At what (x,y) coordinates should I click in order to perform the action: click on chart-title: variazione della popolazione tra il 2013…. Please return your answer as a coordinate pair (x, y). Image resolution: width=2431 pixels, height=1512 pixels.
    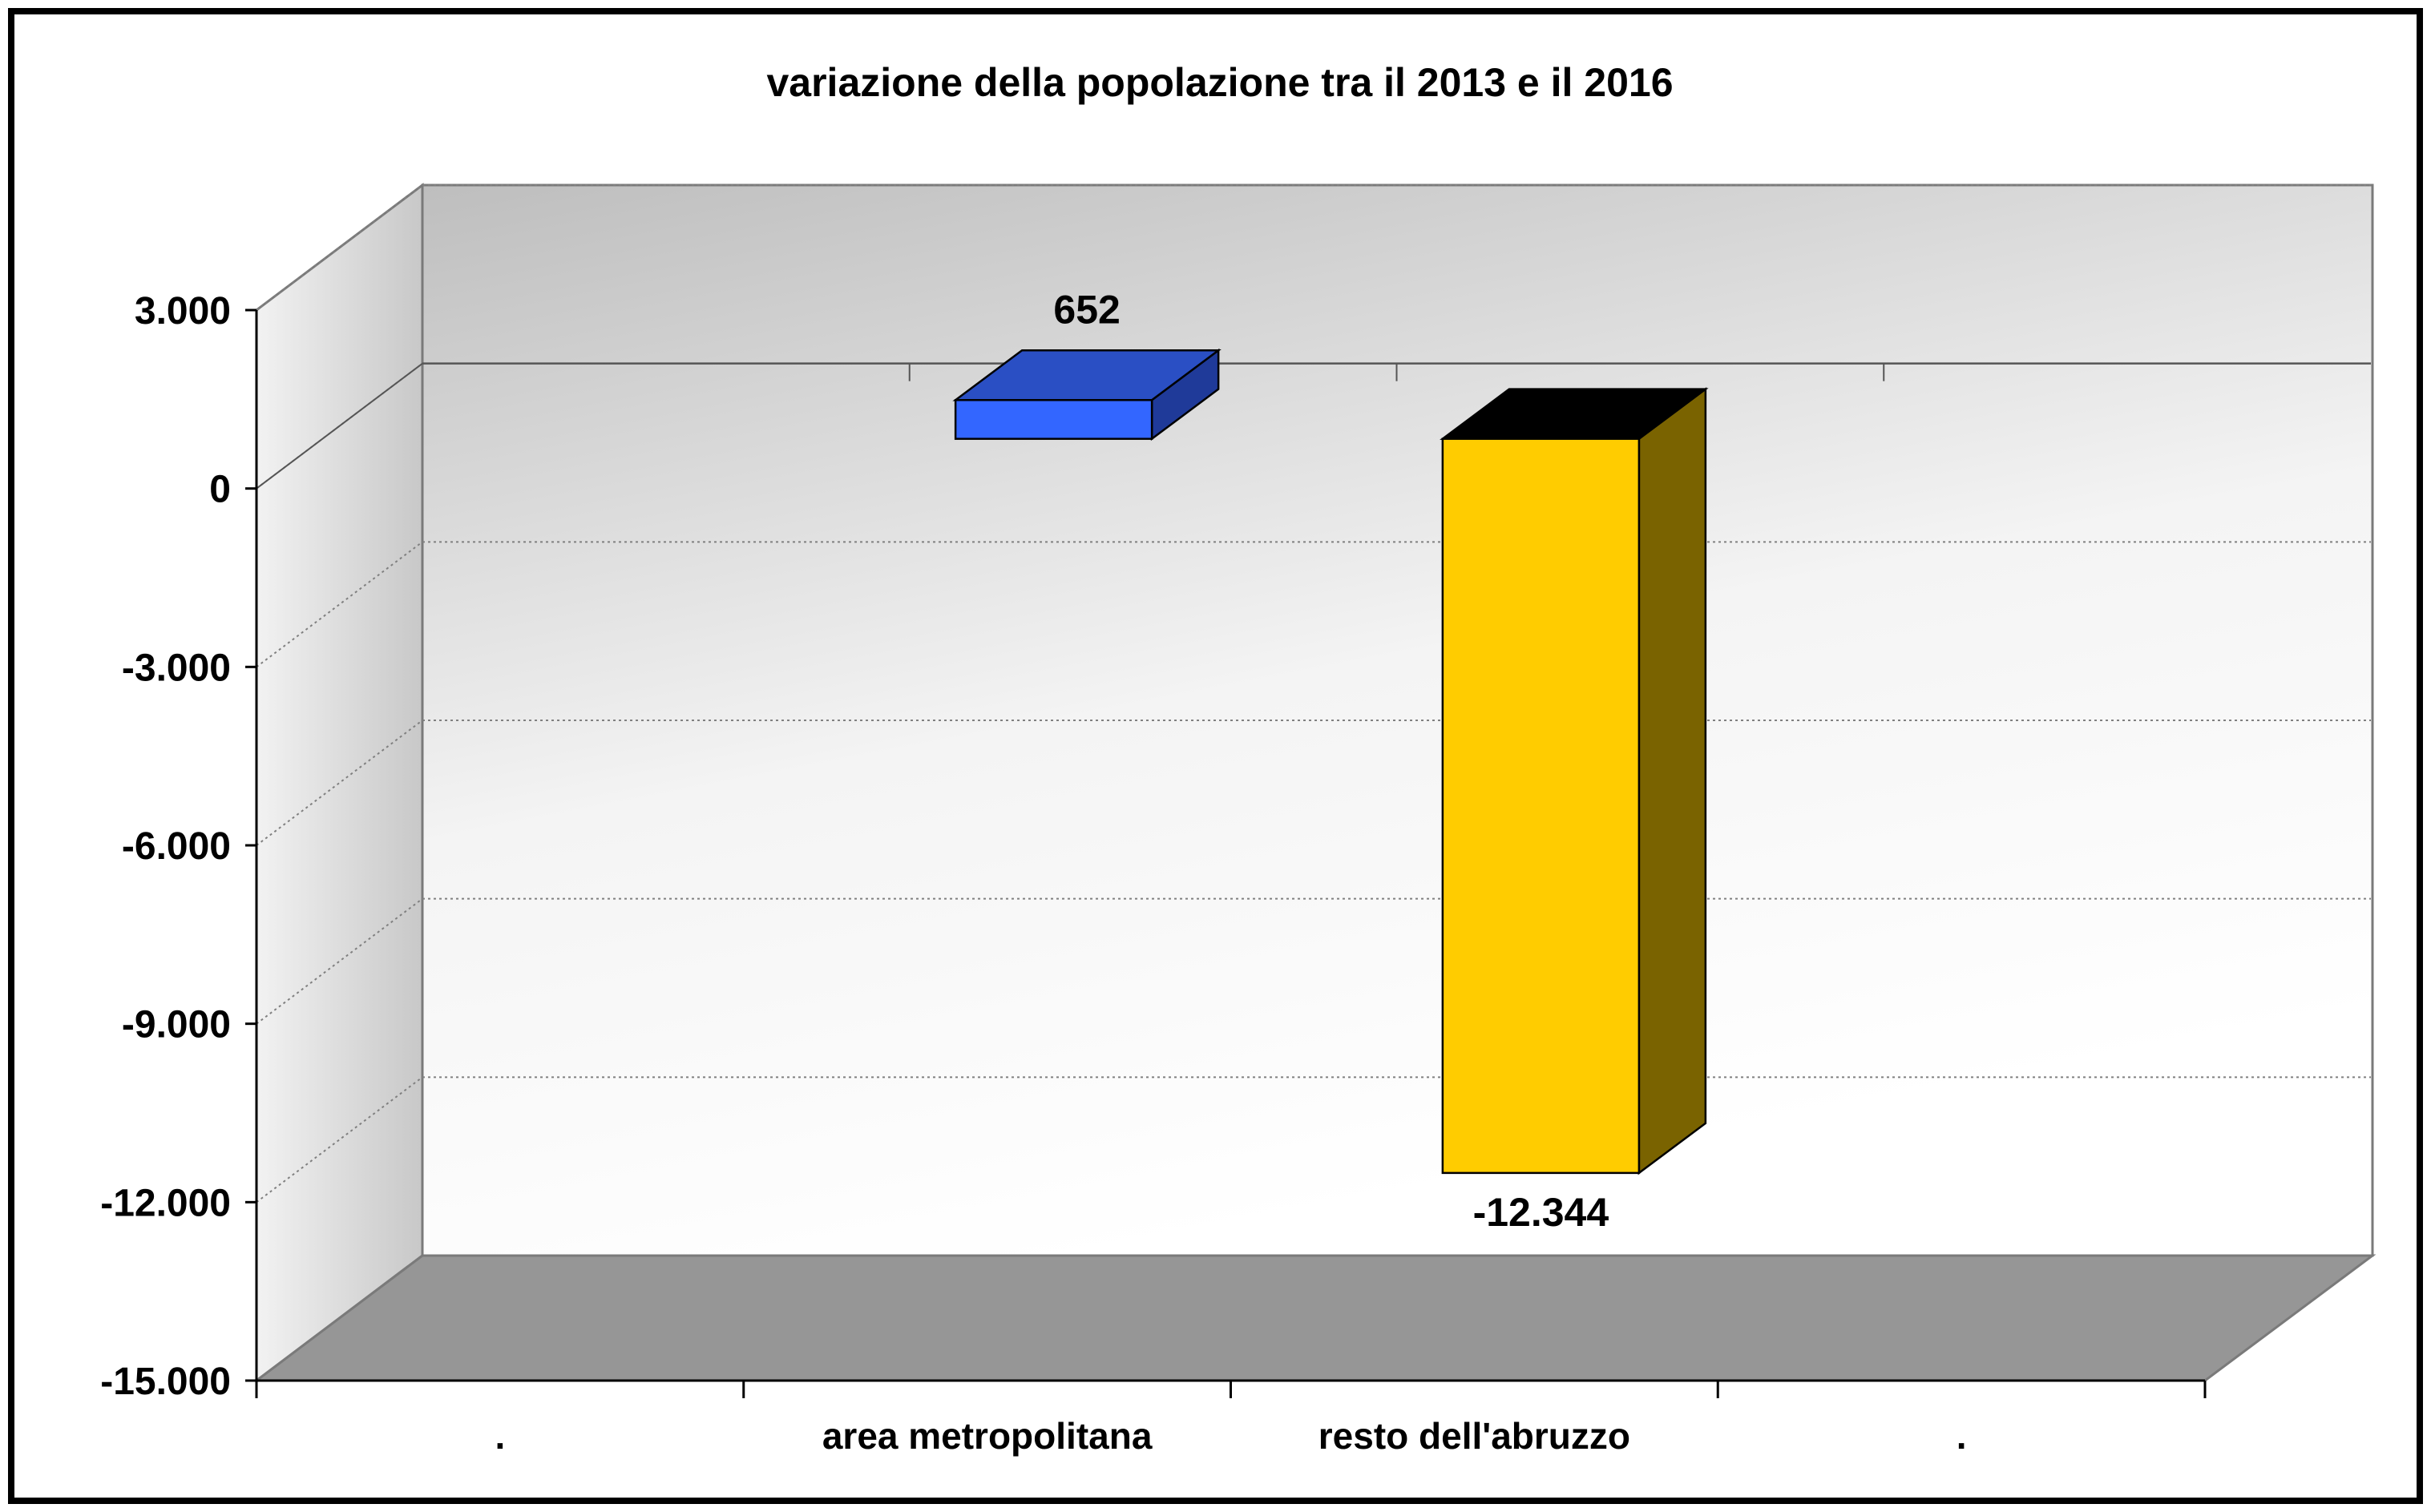
    Looking at the image, I should click on (1219, 82).